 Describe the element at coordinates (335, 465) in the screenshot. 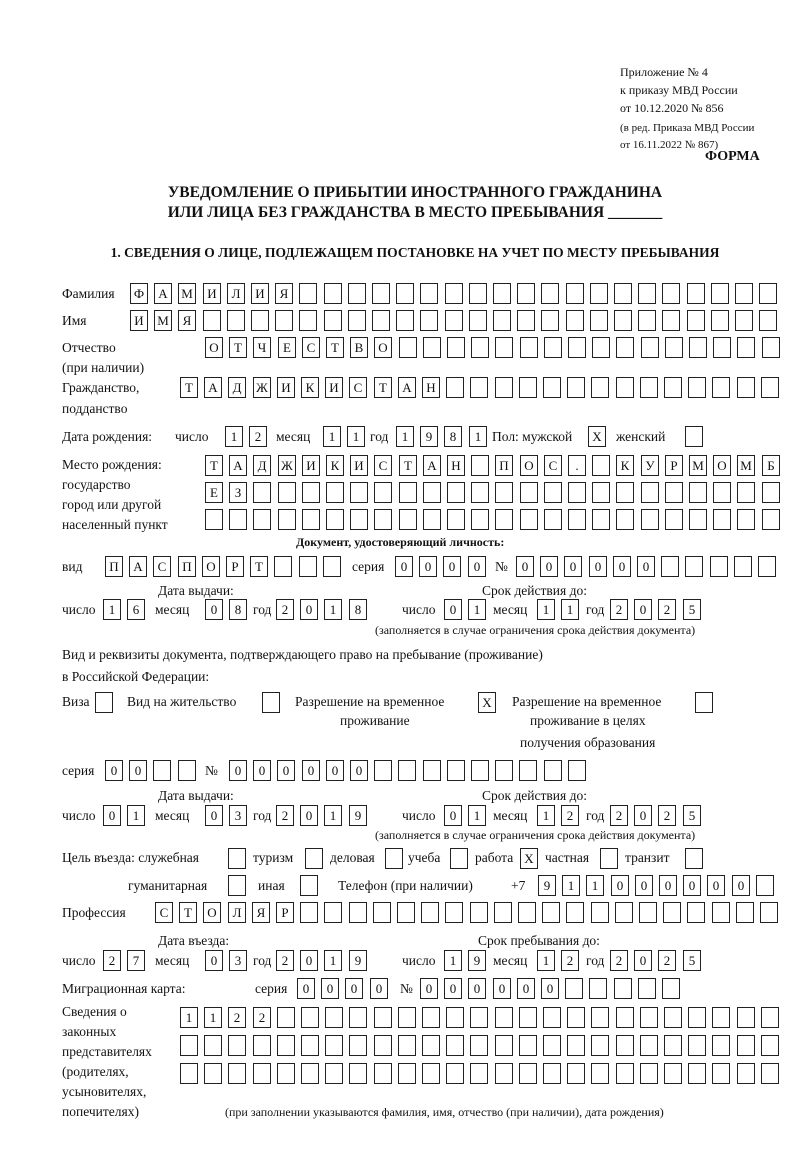

I see `birthplace-row1-cell: К` at that location.